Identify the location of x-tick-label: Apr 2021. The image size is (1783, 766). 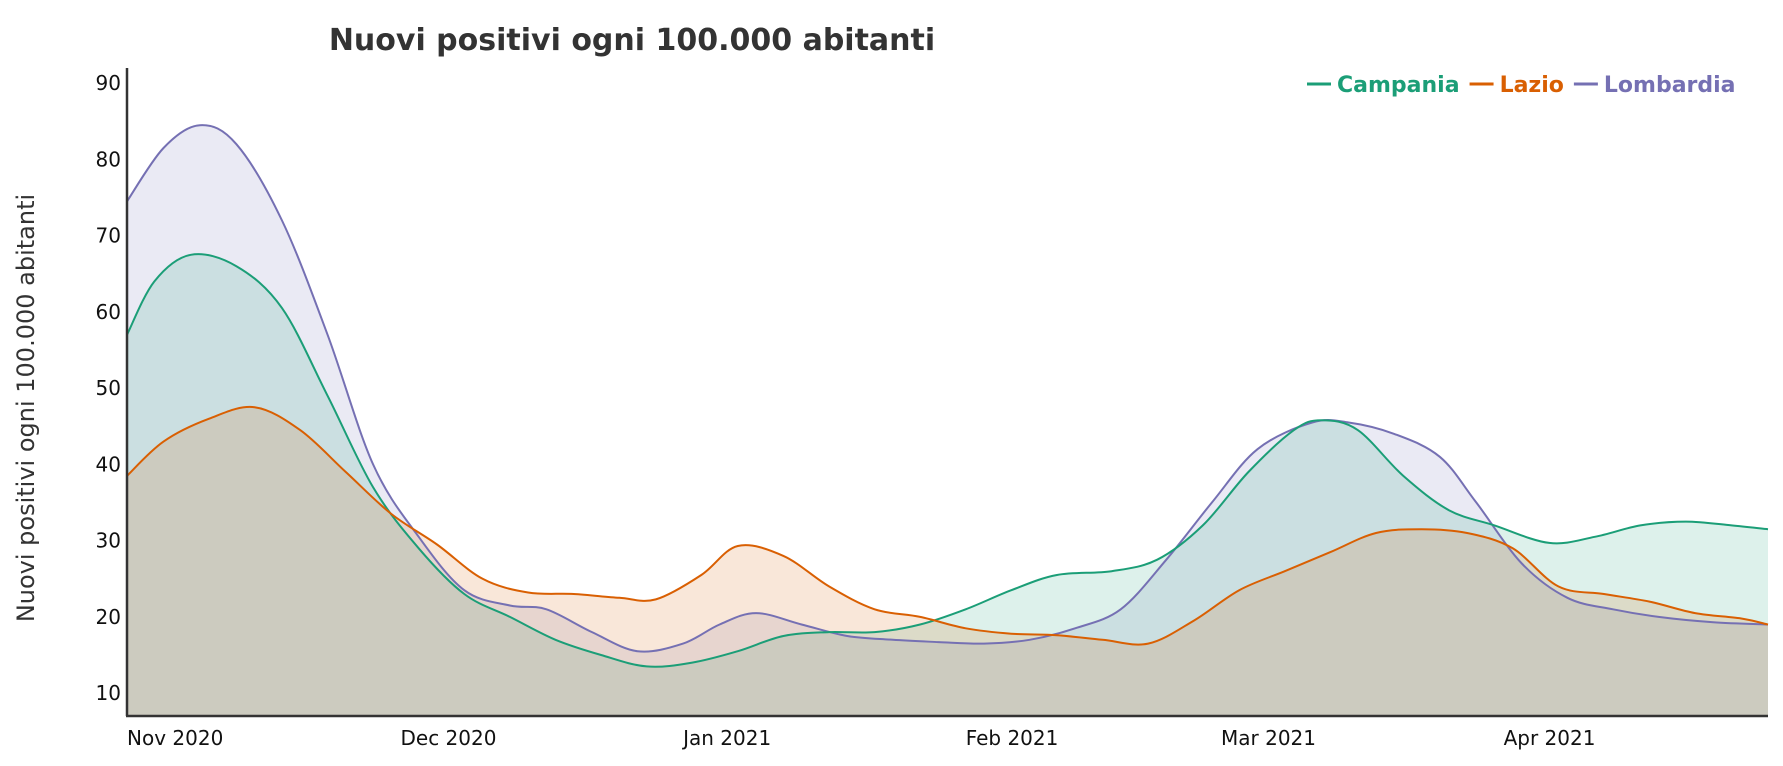
(1550, 738).